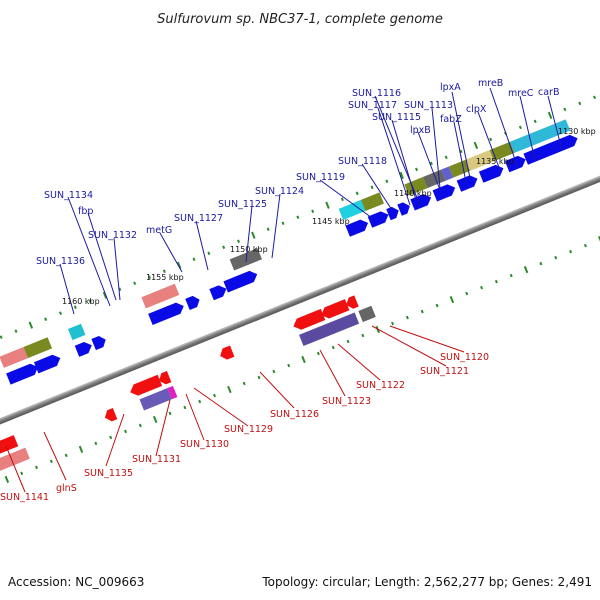  What do you see at coordinates (476, 109) in the screenshot?
I see `gene-label: clpX` at bounding box center [476, 109].